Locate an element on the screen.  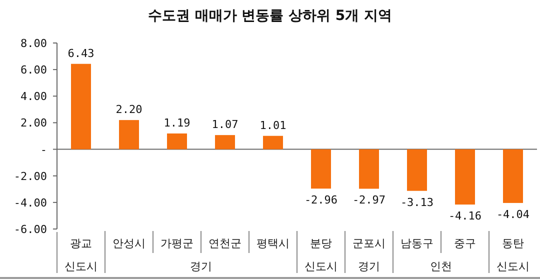
text: 인천 is located at coordinates (441, 266).